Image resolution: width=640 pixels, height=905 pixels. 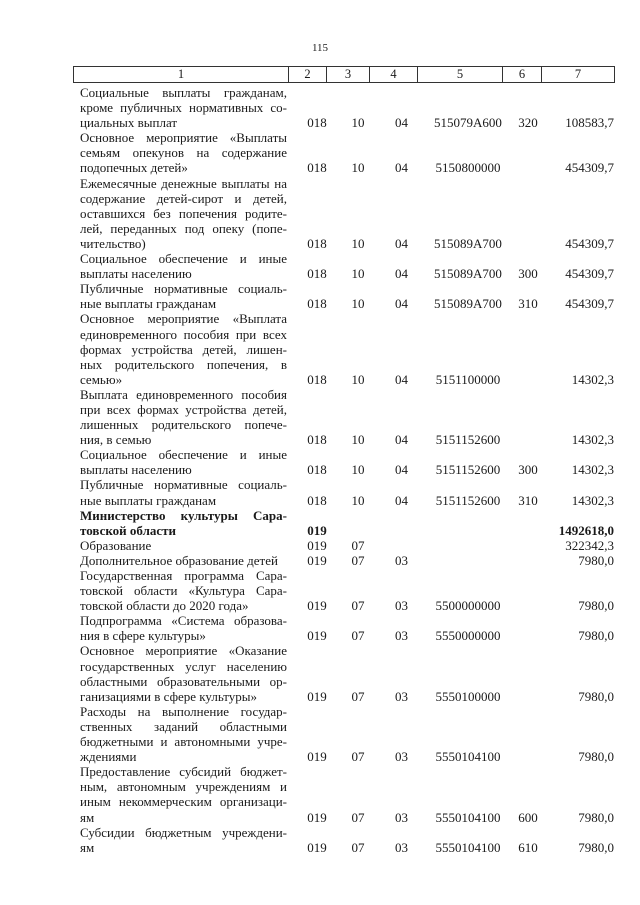 What do you see at coordinates (183, 560) in the screenshot?
I see `row-description: Дополнительное образование детей` at bounding box center [183, 560].